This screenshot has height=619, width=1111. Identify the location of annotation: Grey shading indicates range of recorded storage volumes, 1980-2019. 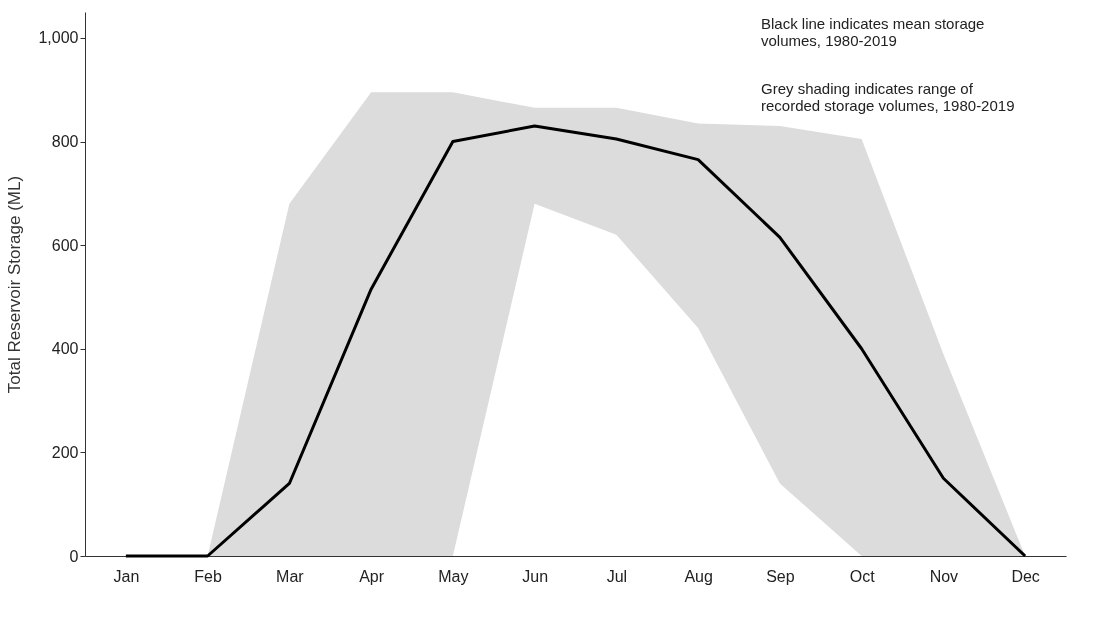
(888, 97).